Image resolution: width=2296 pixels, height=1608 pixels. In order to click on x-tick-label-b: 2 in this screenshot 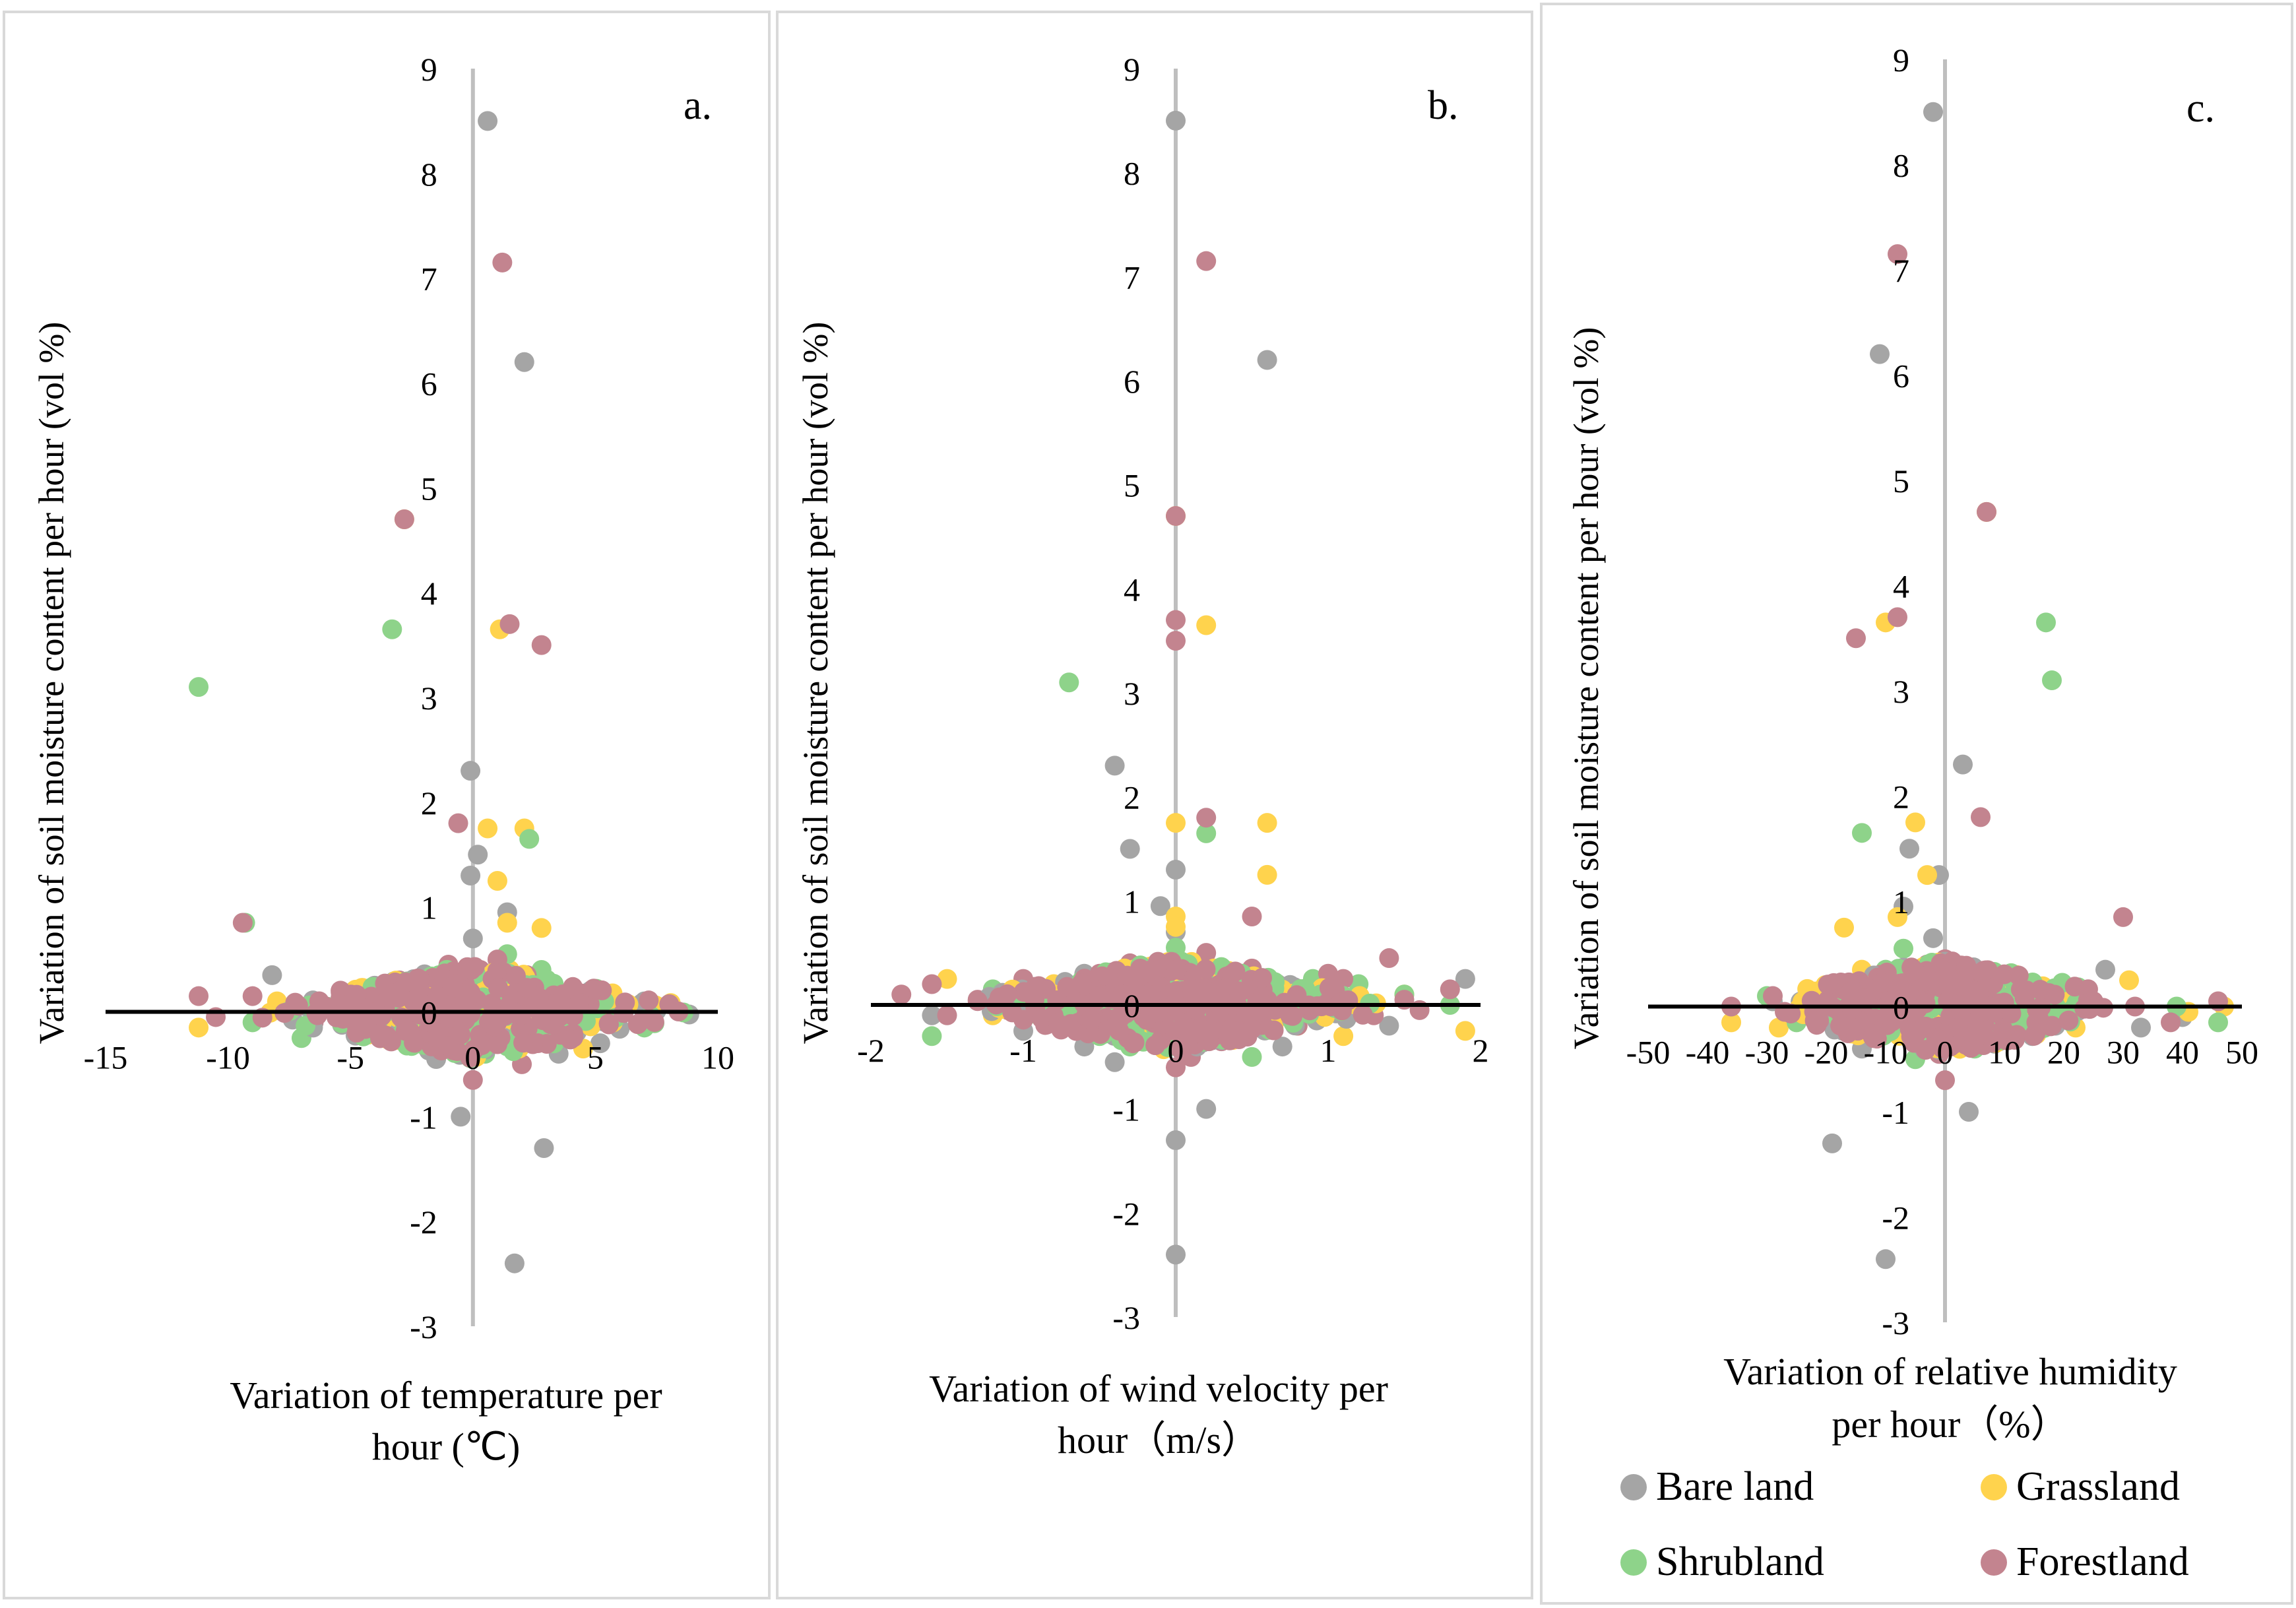, I will do `click(1481, 1050)`.